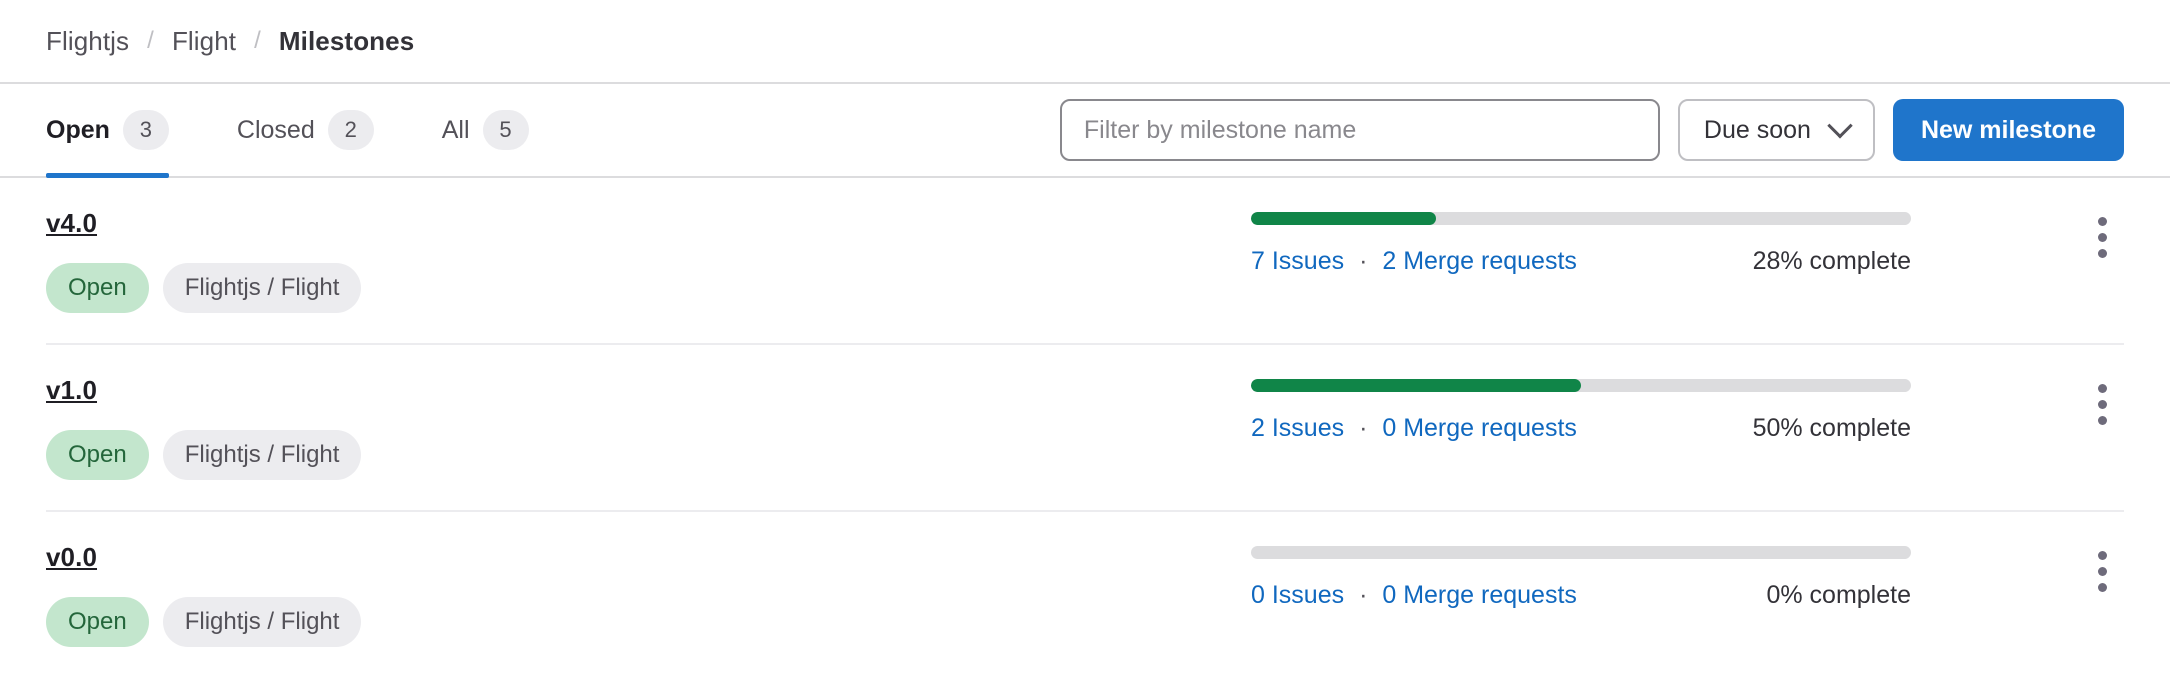  I want to click on milestone-info: v4.0 Open Flightjs / Flight, so click(648, 258).